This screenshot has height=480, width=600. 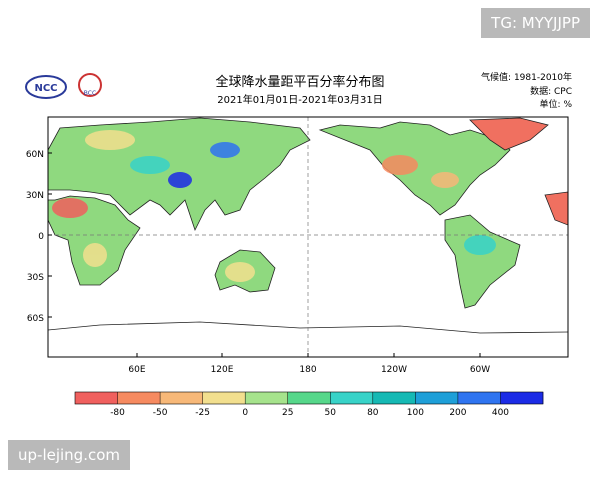 What do you see at coordinates (117, 413) in the screenshot?
I see `colorbar-label: -80` at bounding box center [117, 413].